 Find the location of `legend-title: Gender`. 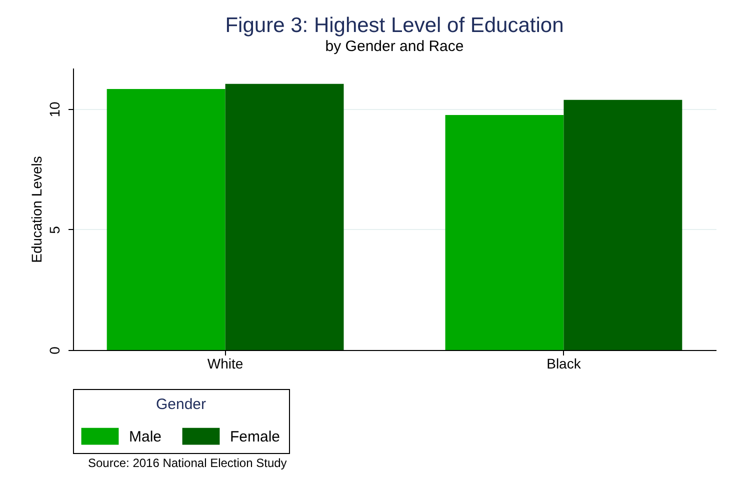

legend-title: Gender is located at coordinates (181, 404).